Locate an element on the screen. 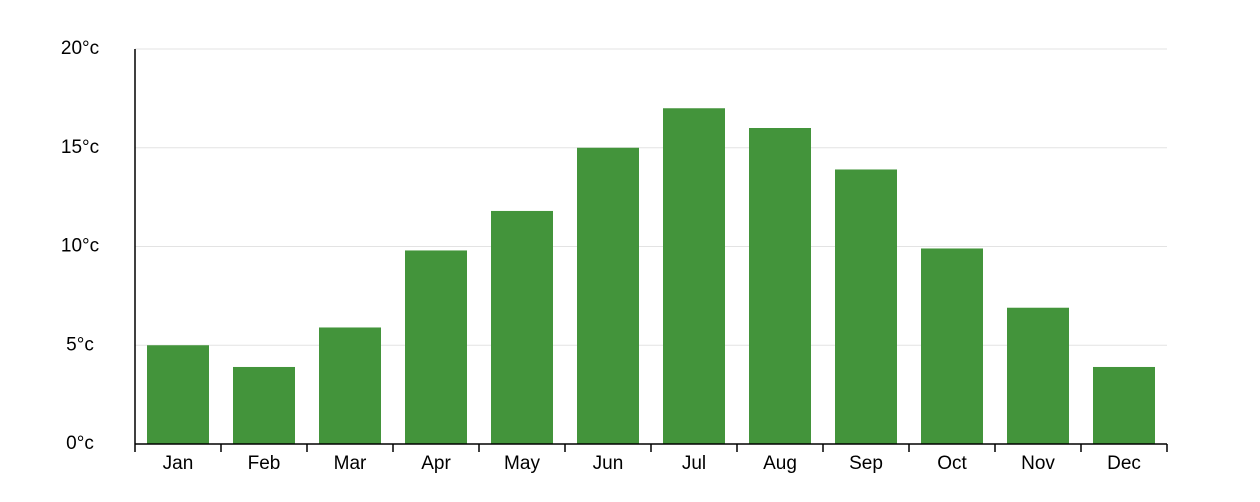 Image resolution: width=1260 pixels, height=502 pixels. x-tick-label: Jun is located at coordinates (608, 463).